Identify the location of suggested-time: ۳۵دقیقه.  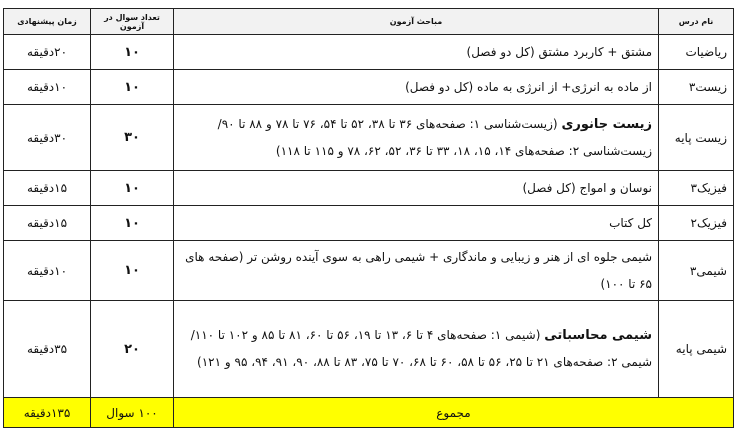
(47, 349).